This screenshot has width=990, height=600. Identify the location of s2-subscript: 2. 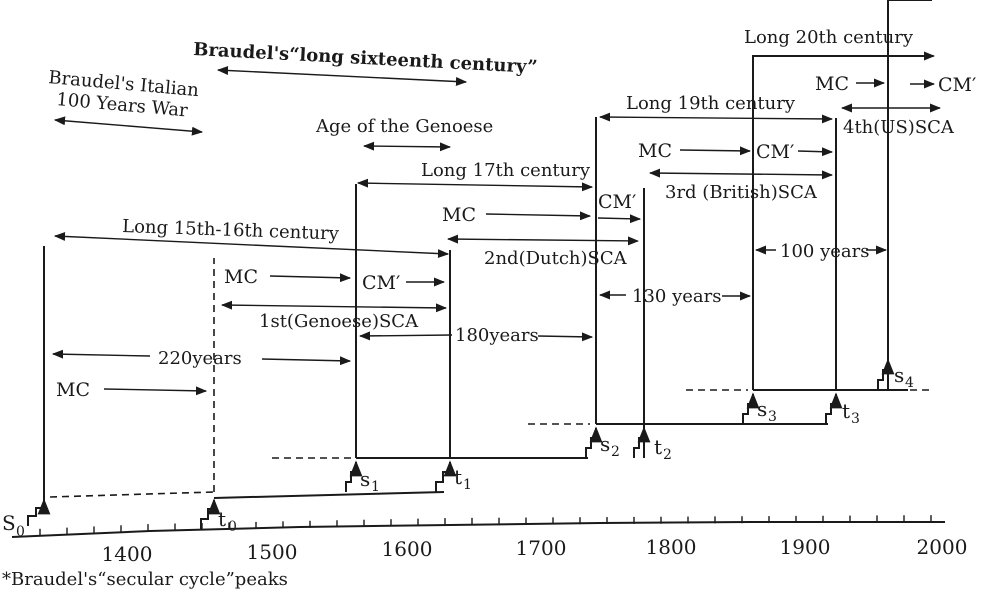
(615, 452).